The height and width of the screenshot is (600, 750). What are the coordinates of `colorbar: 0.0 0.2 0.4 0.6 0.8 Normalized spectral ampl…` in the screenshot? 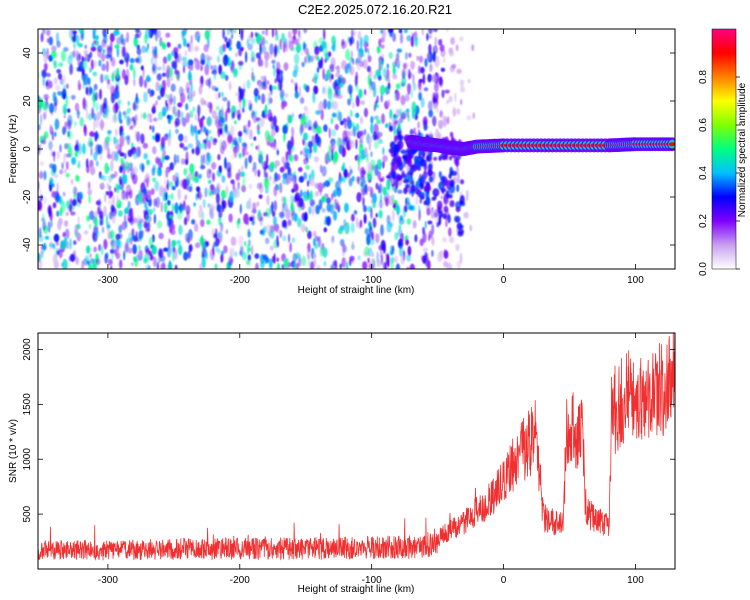 It's located at (723, 152).